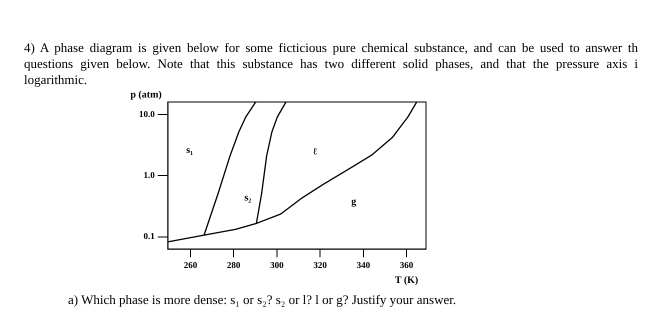  I want to click on annotation: s₁, so click(190, 150).